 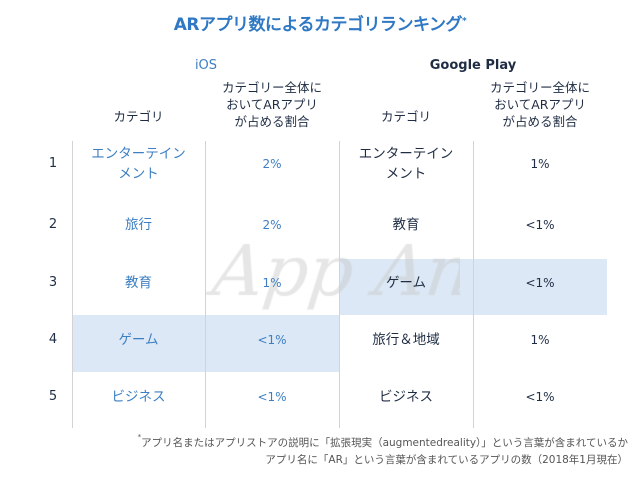 I want to click on title-text: ARアプリ数によるカテゴリランキング, so click(x=318, y=25).